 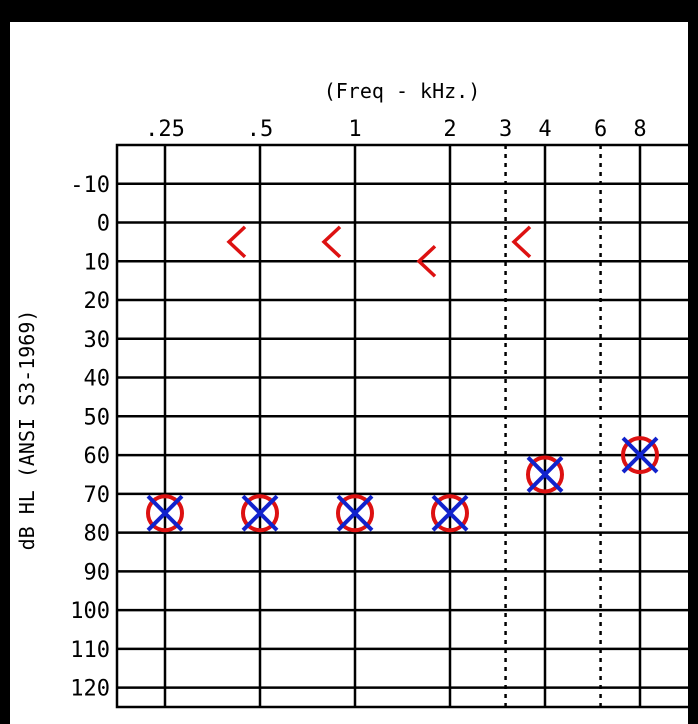 What do you see at coordinates (97, 340) in the screenshot?
I see `y-tick-label: 30` at bounding box center [97, 340].